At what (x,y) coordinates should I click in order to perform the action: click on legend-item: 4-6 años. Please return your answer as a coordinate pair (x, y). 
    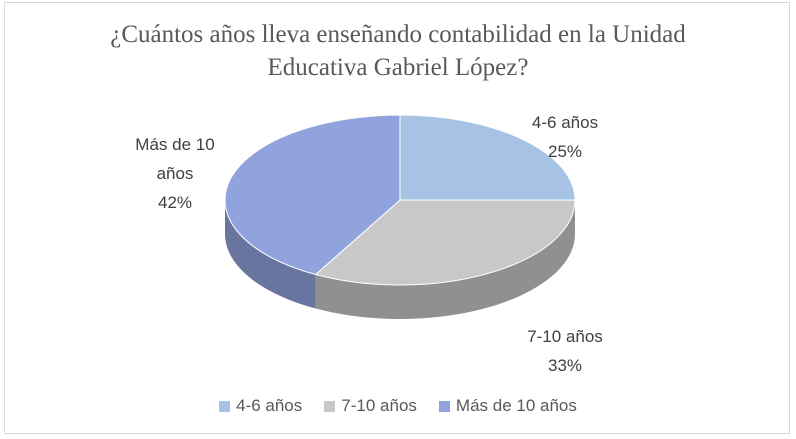
    Looking at the image, I should click on (260, 406).